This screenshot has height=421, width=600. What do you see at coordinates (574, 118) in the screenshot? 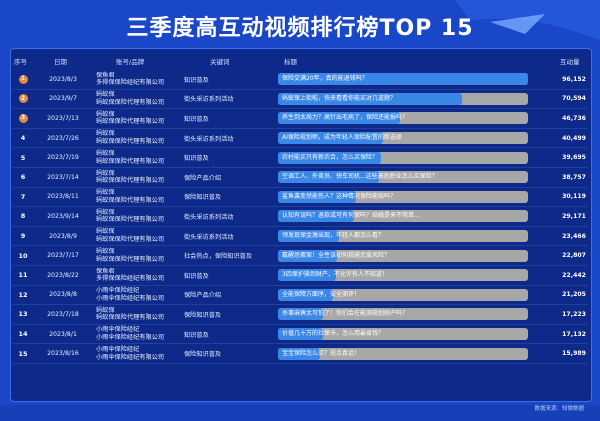
I see `data-label: 46,736` at bounding box center [574, 118].